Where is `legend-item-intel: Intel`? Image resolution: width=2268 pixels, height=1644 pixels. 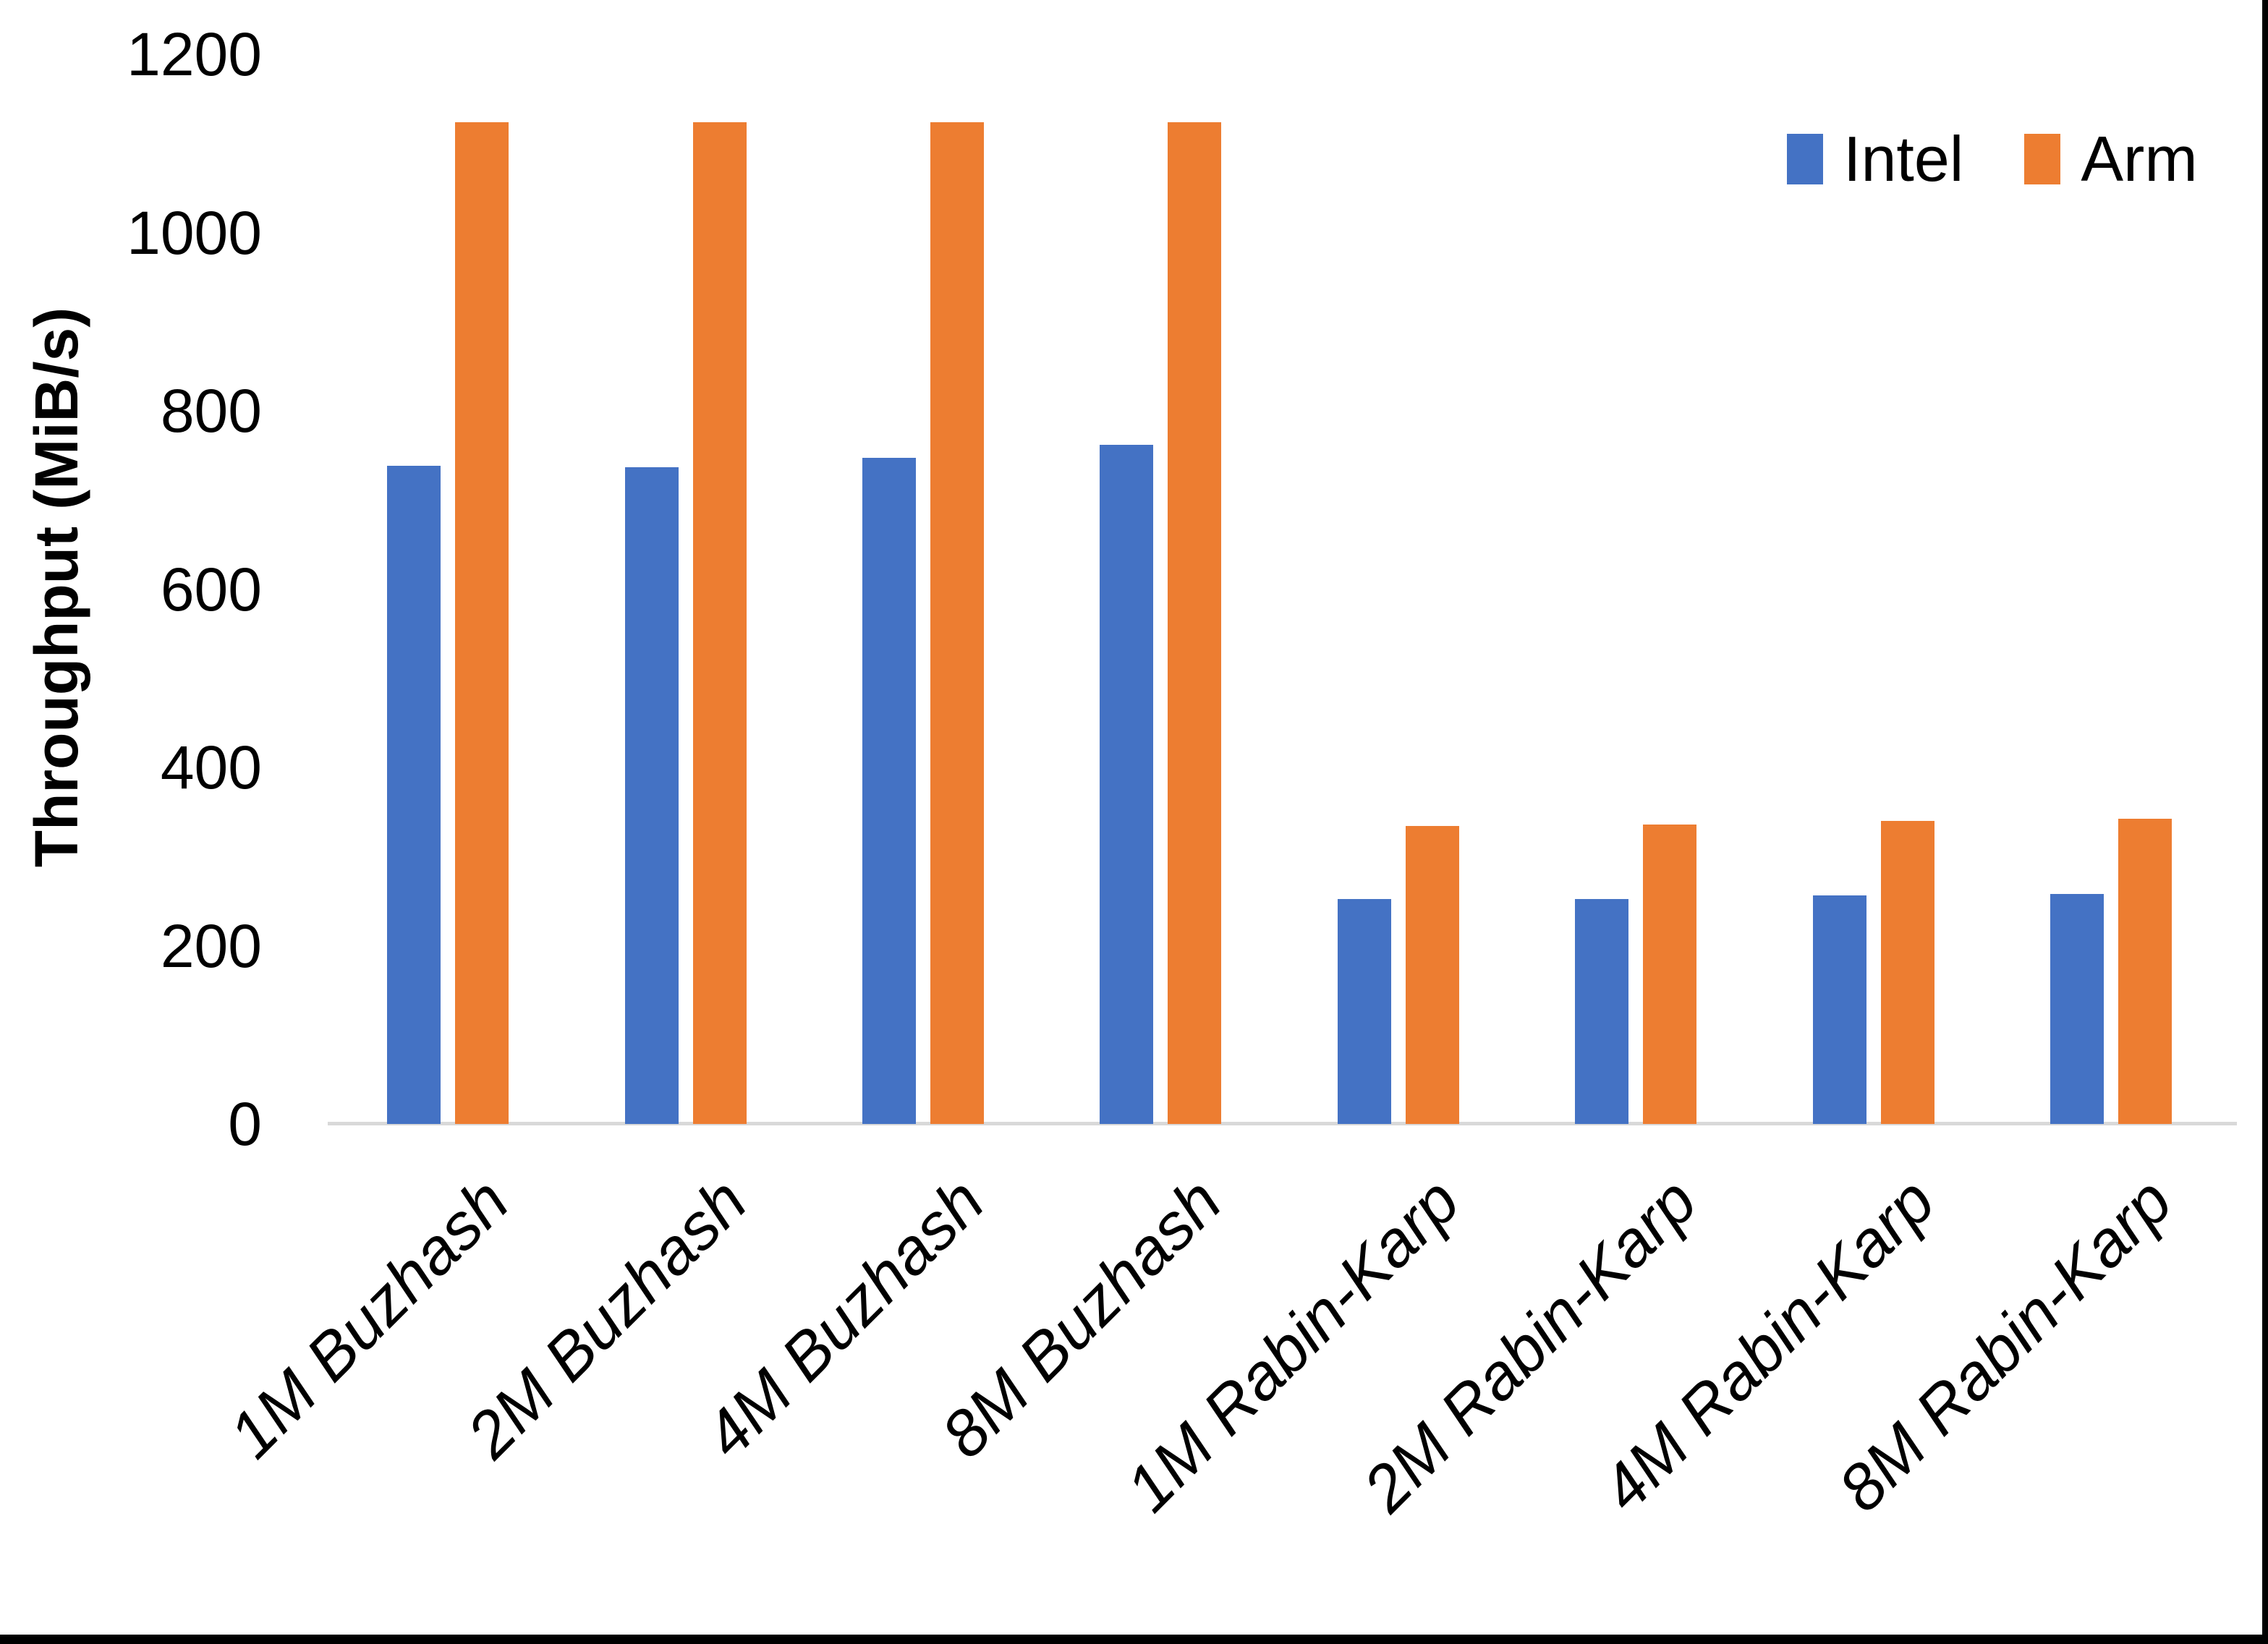
legend-item-intel: Intel is located at coordinates (1875, 159).